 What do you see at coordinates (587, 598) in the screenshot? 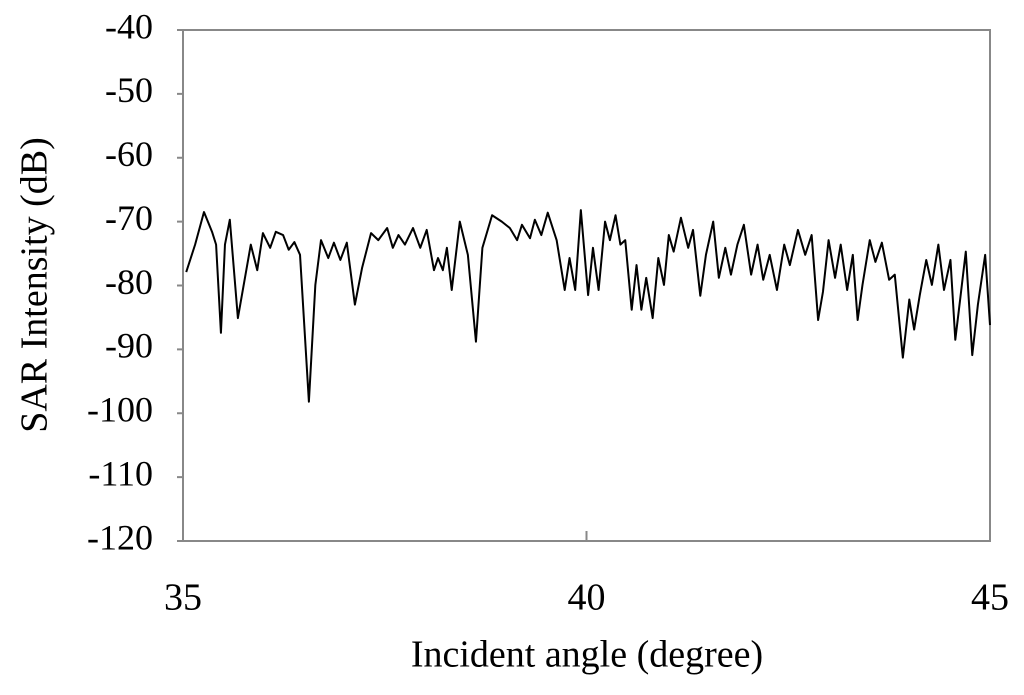
I see `x-tick-label: 40` at bounding box center [587, 598].